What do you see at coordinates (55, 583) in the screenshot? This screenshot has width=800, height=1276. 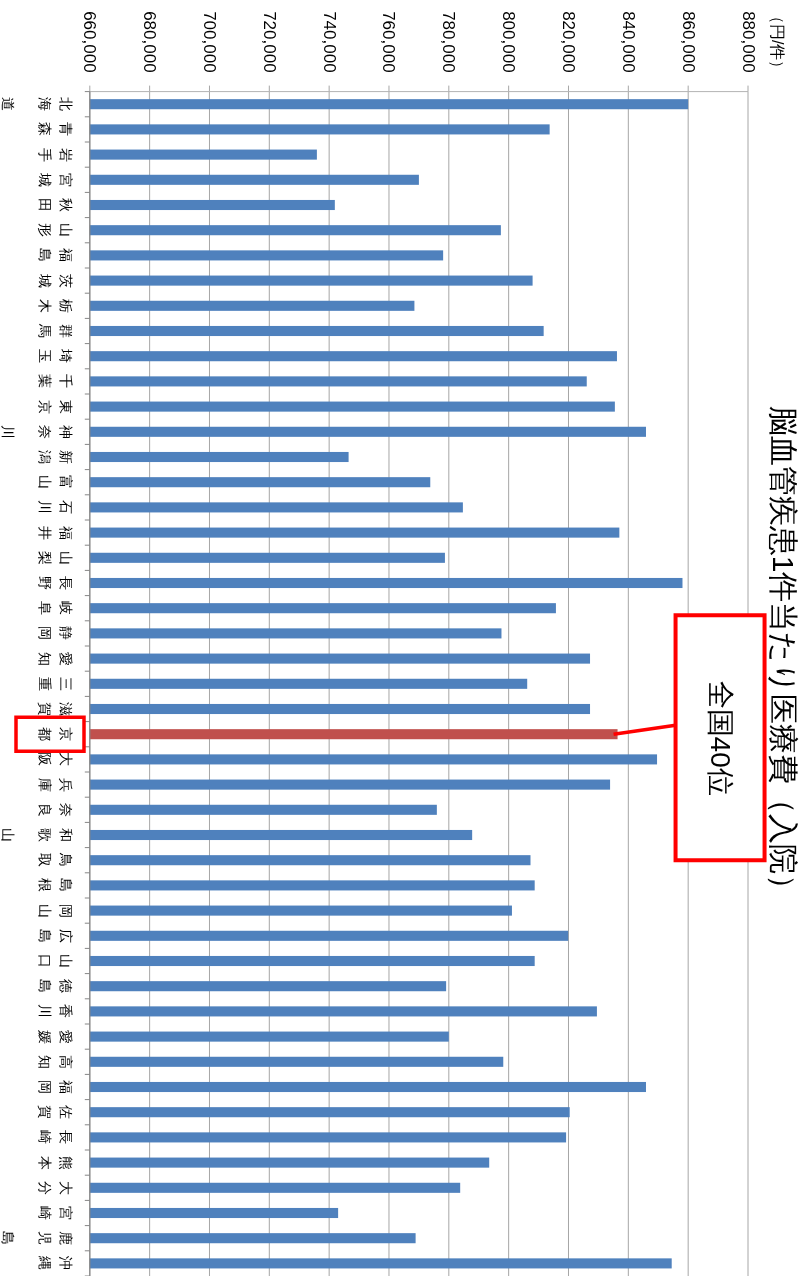 I see `y-tick-label: 長野` at bounding box center [55, 583].